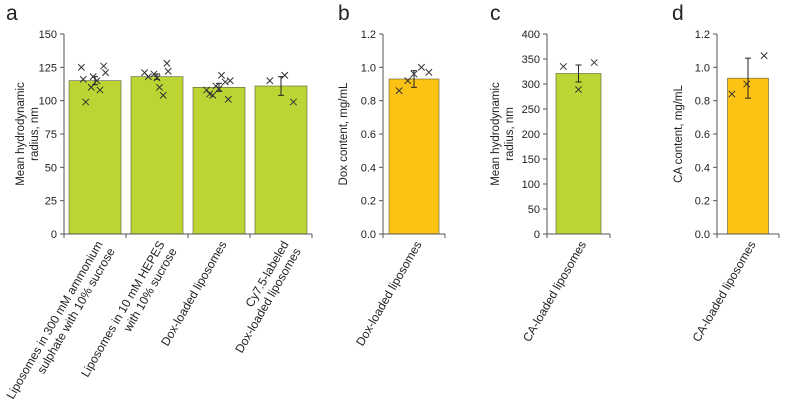 The image size is (791, 415). I want to click on y-tick-label: 400, so click(531, 35).